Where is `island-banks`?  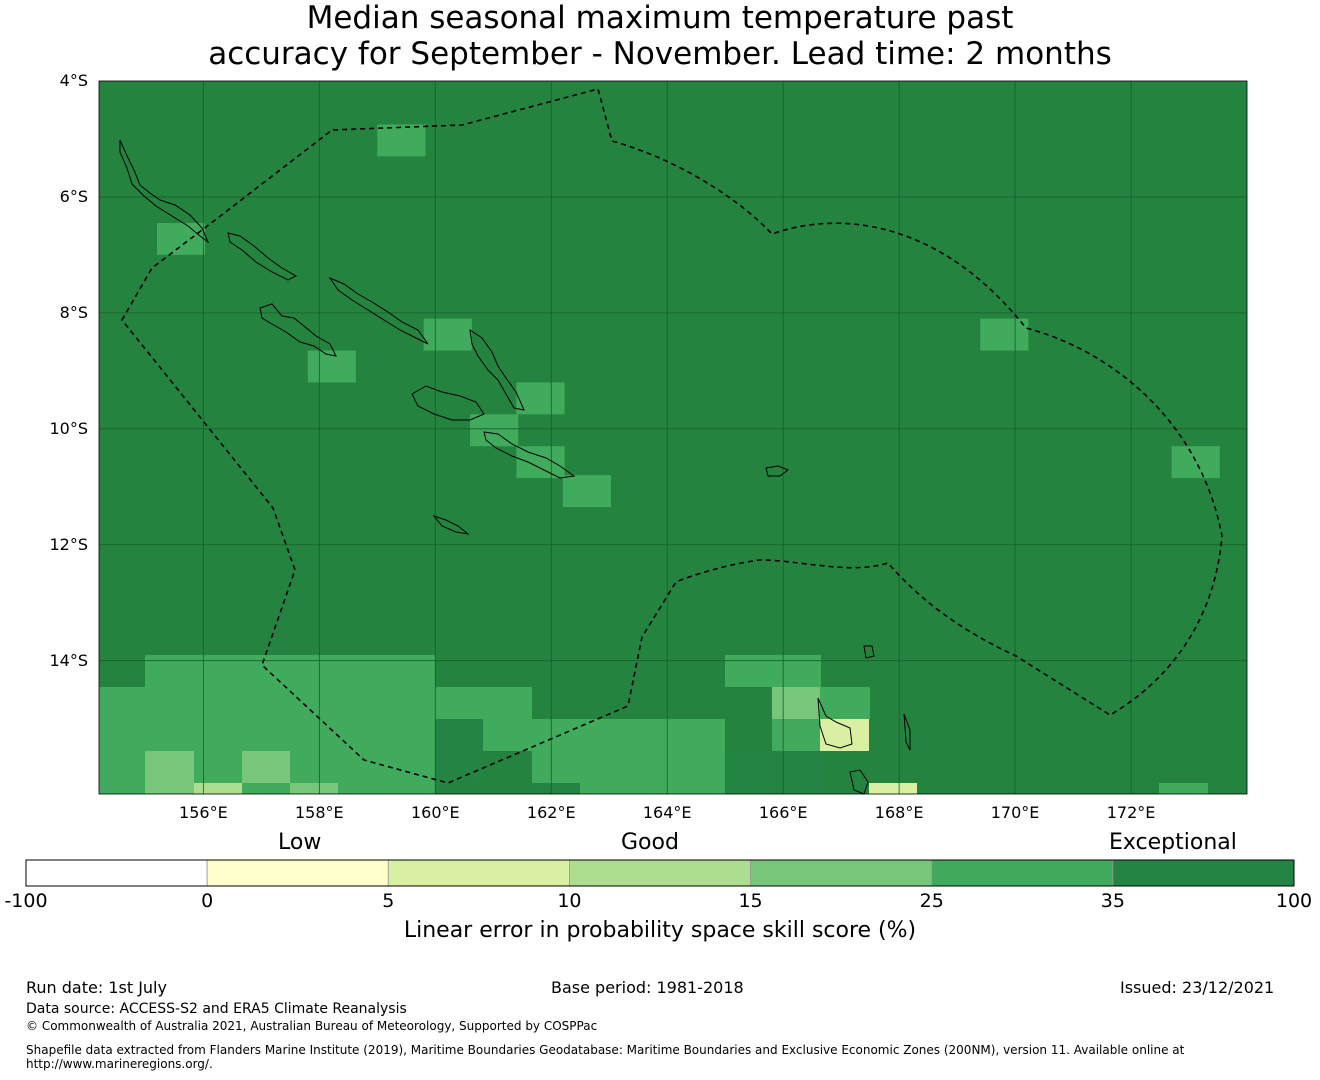
island-banks is located at coordinates (869, 652).